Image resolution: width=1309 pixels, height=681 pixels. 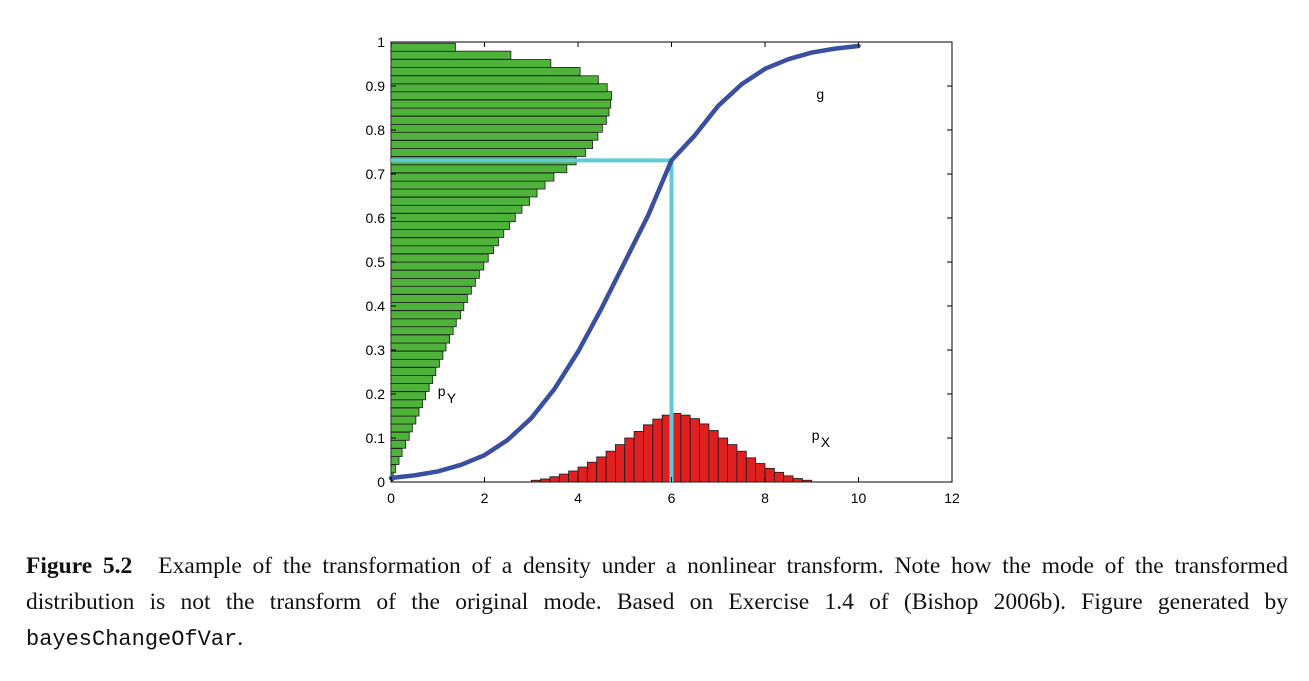 What do you see at coordinates (765, 498) in the screenshot?
I see `x-tick-label: 8` at bounding box center [765, 498].